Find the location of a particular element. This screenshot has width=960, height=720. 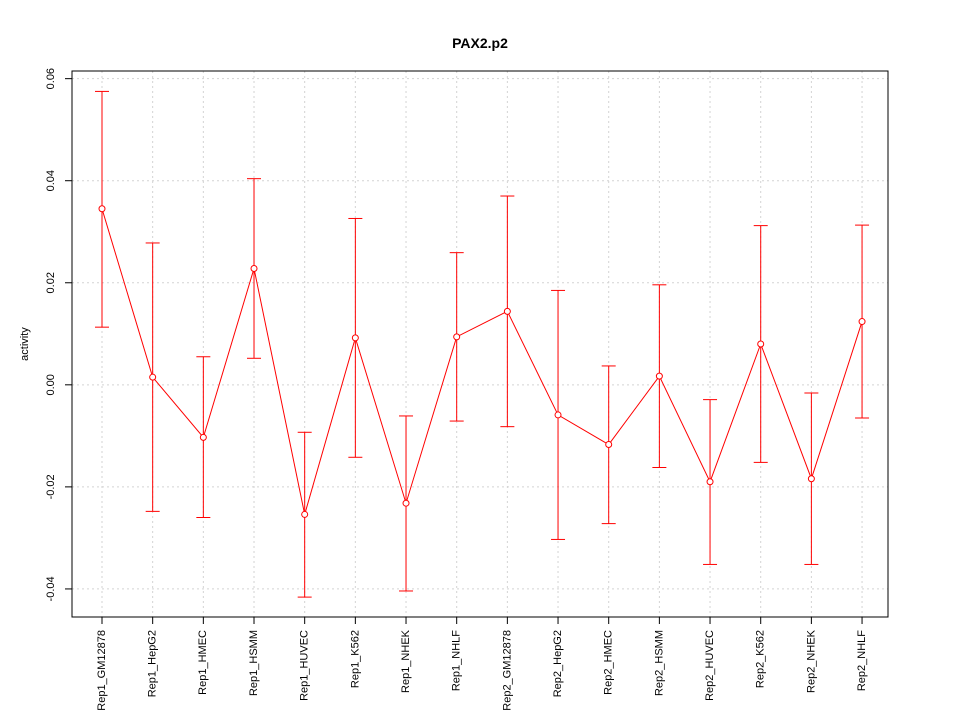

x-tick-label: Rep2_HepG2 is located at coordinates (558, 663).